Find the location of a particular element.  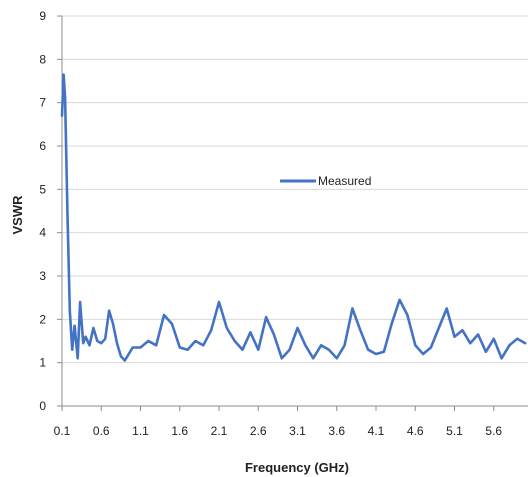

y-tick-label: 1 is located at coordinates (42, 363).